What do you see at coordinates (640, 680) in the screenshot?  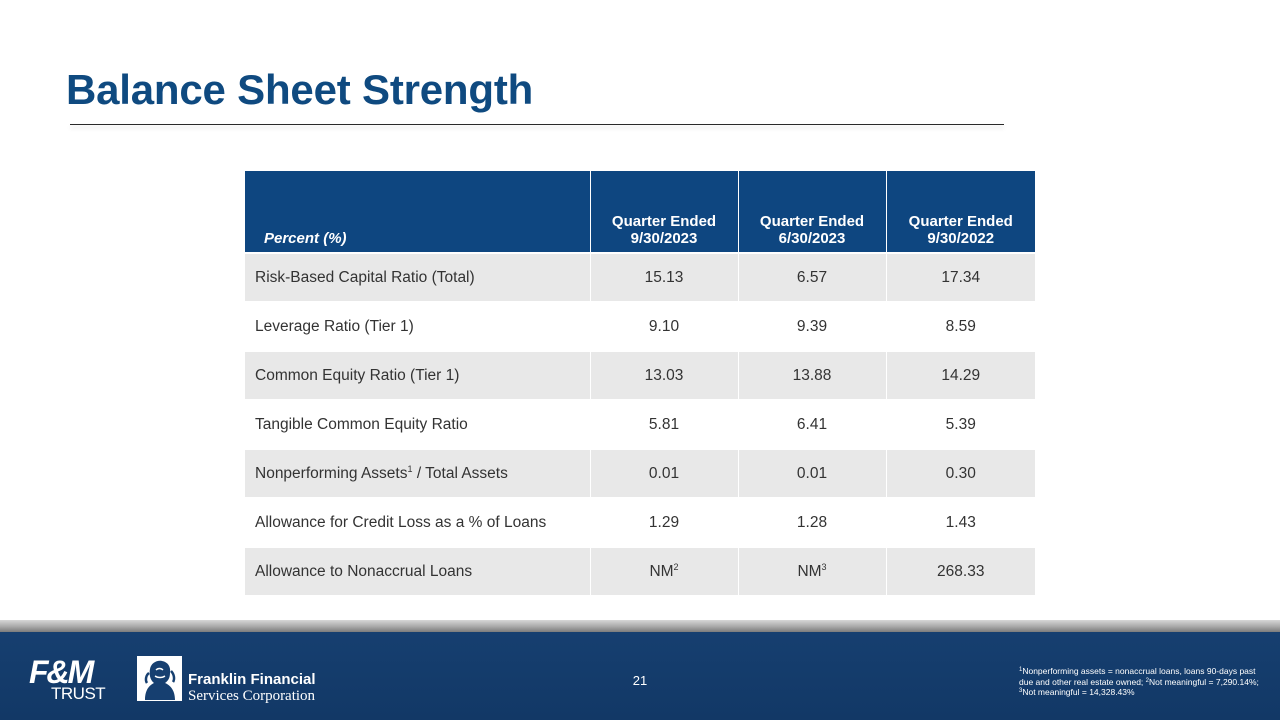 I see `page-number: 21` at bounding box center [640, 680].